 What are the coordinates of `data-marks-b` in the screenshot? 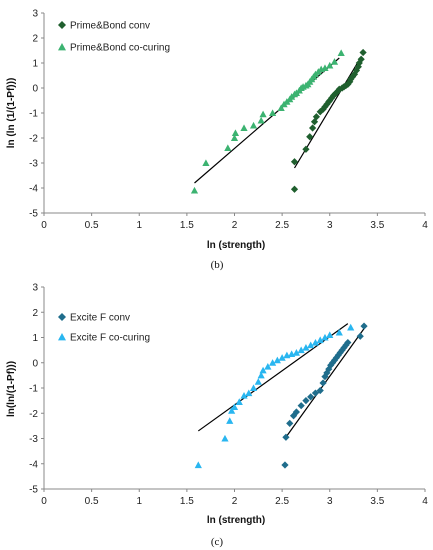 It's located at (278, 121).